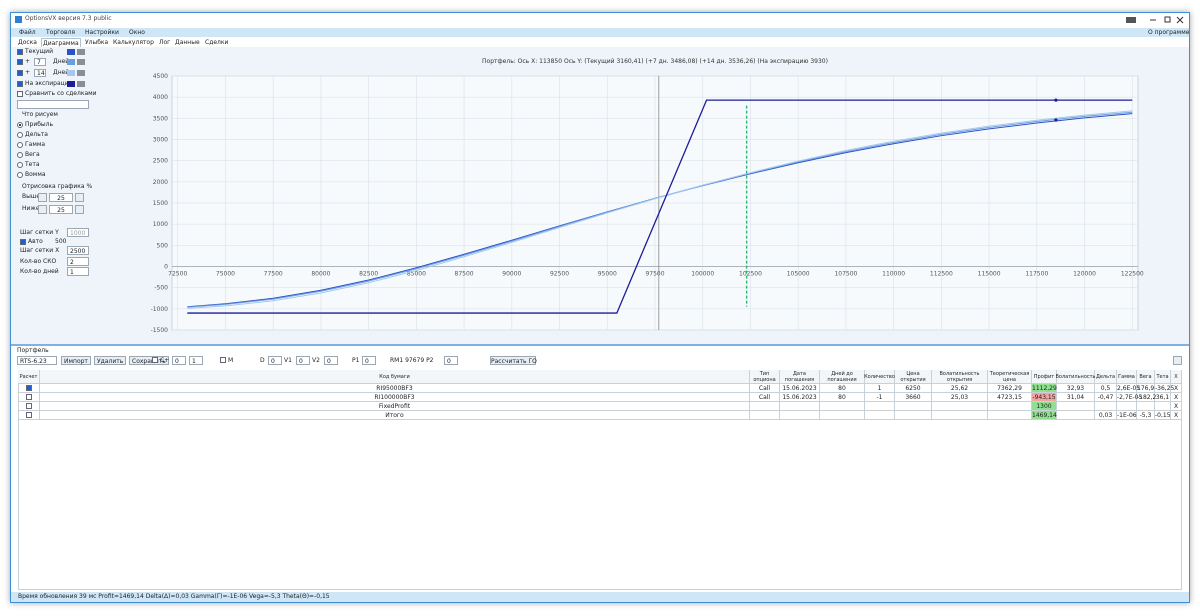  Describe the element at coordinates (879, 377) in the screenshot. I see `column-header: Количество` at that location.